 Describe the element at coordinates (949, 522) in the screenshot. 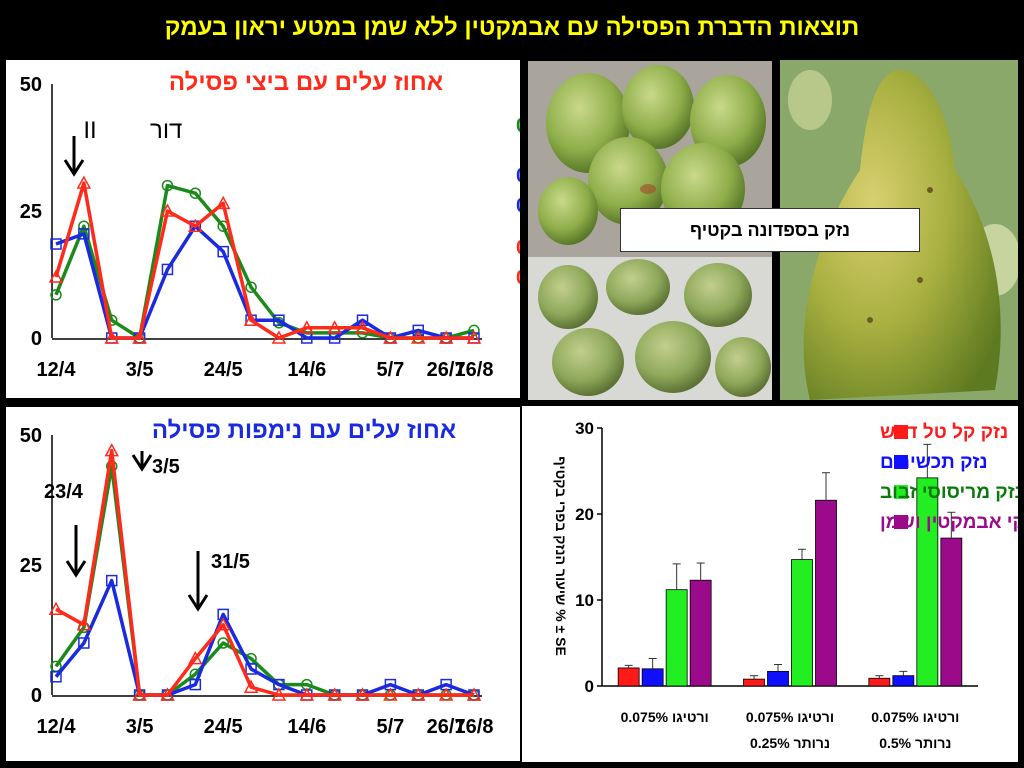

I see `legend-label: נזקי אבמקטין ושמן` at that location.